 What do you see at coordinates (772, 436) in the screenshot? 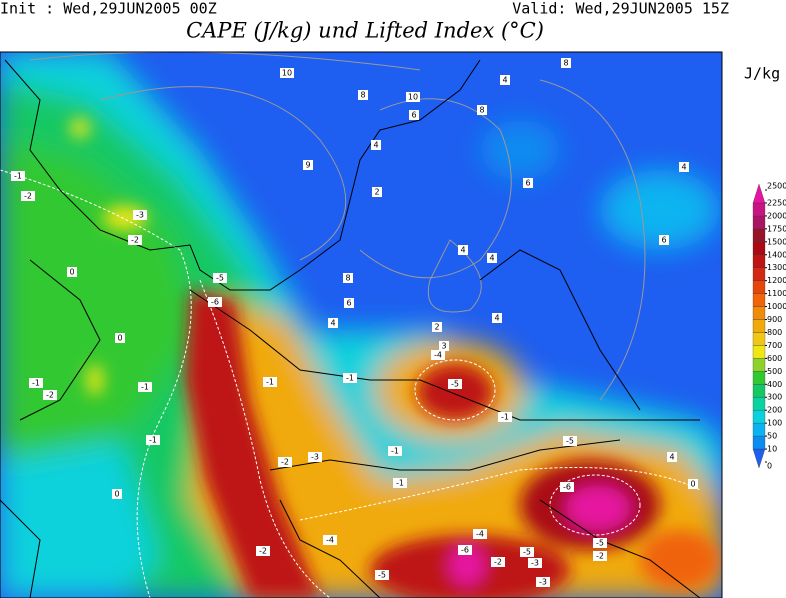
I see `colorbar-label: 50` at bounding box center [772, 436].